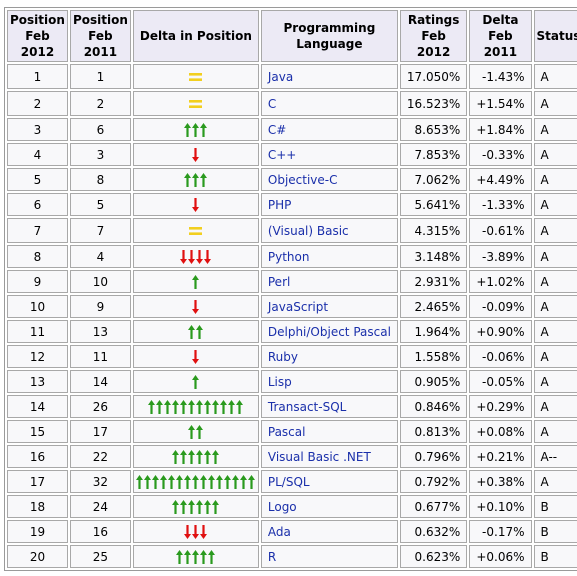  I want to click on rating-feb-2012-cell: 16.523%, so click(433, 103).